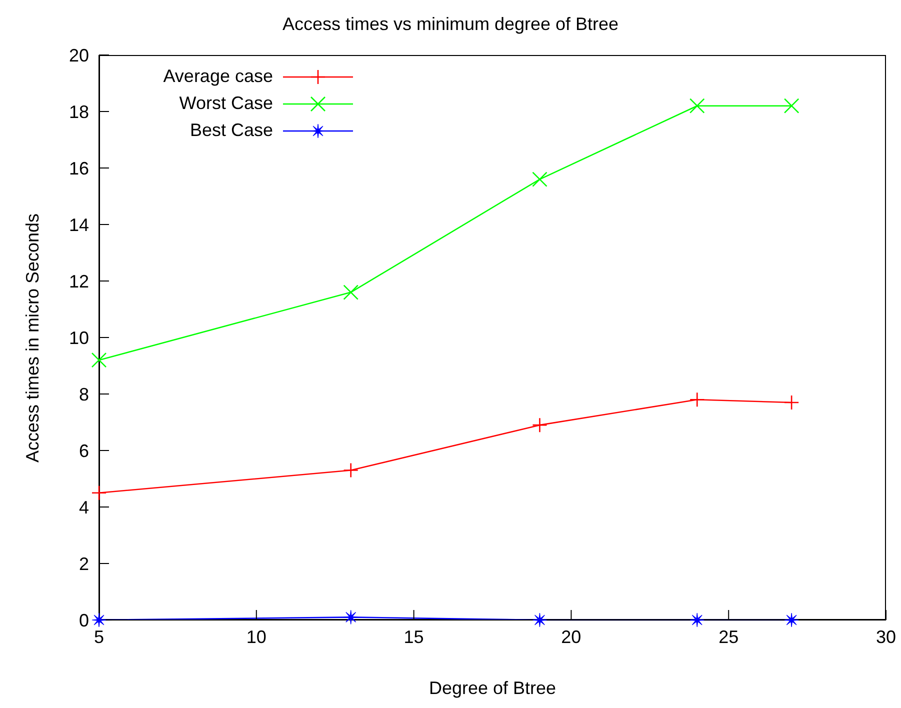 This screenshot has width=901, height=708. Describe the element at coordinates (728, 636) in the screenshot. I see `x-tick-label: 25` at that location.